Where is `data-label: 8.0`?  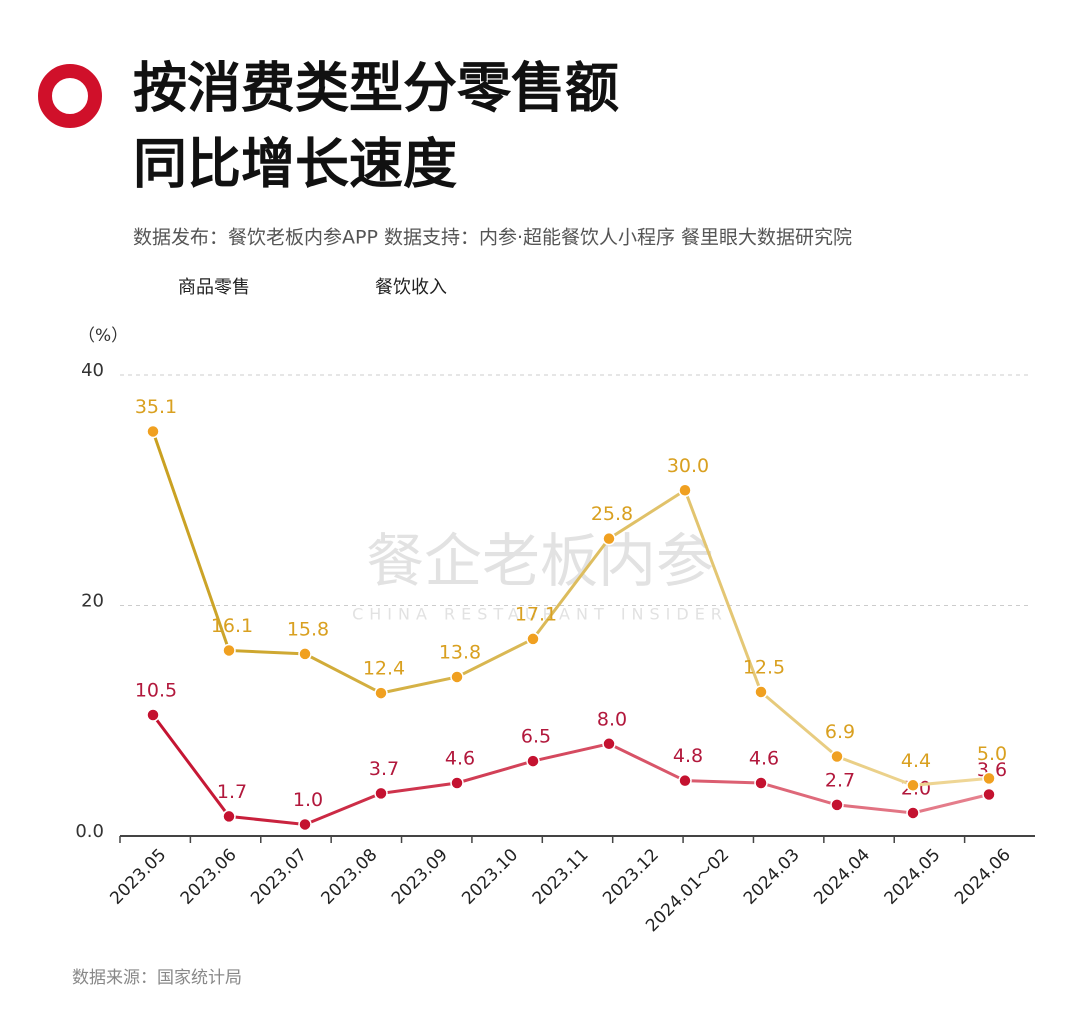 data-label: 8.0 is located at coordinates (612, 719).